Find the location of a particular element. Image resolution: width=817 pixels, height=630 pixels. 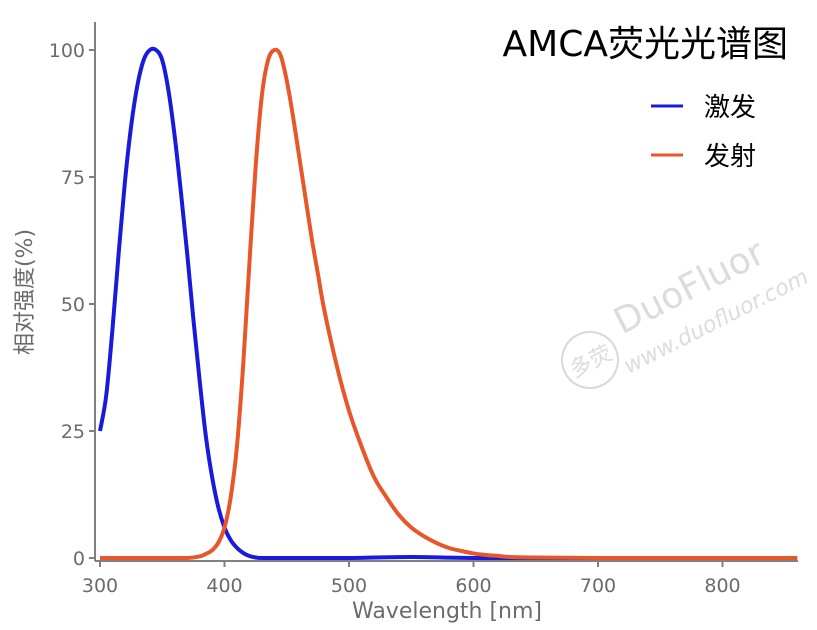

y-tick-label: 0 is located at coordinates (79, 559).